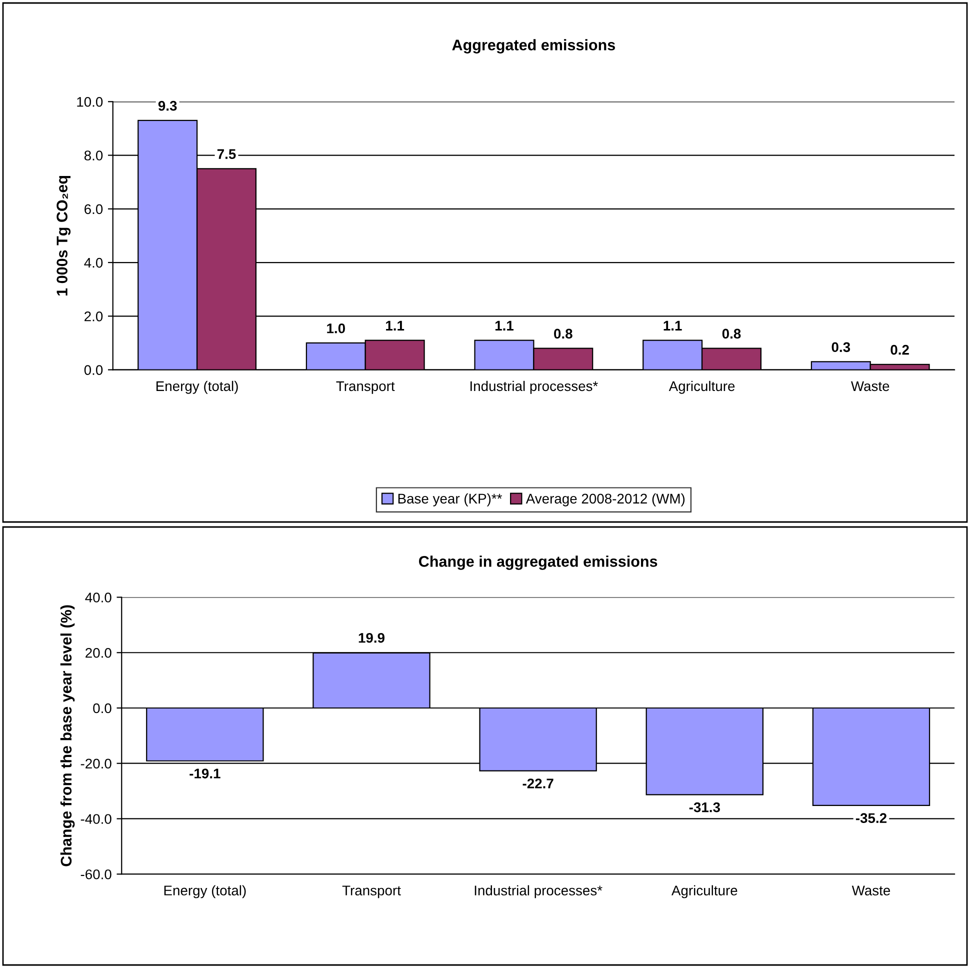  Describe the element at coordinates (371, 637) in the screenshot. I see `data-label: 19.9` at that location.